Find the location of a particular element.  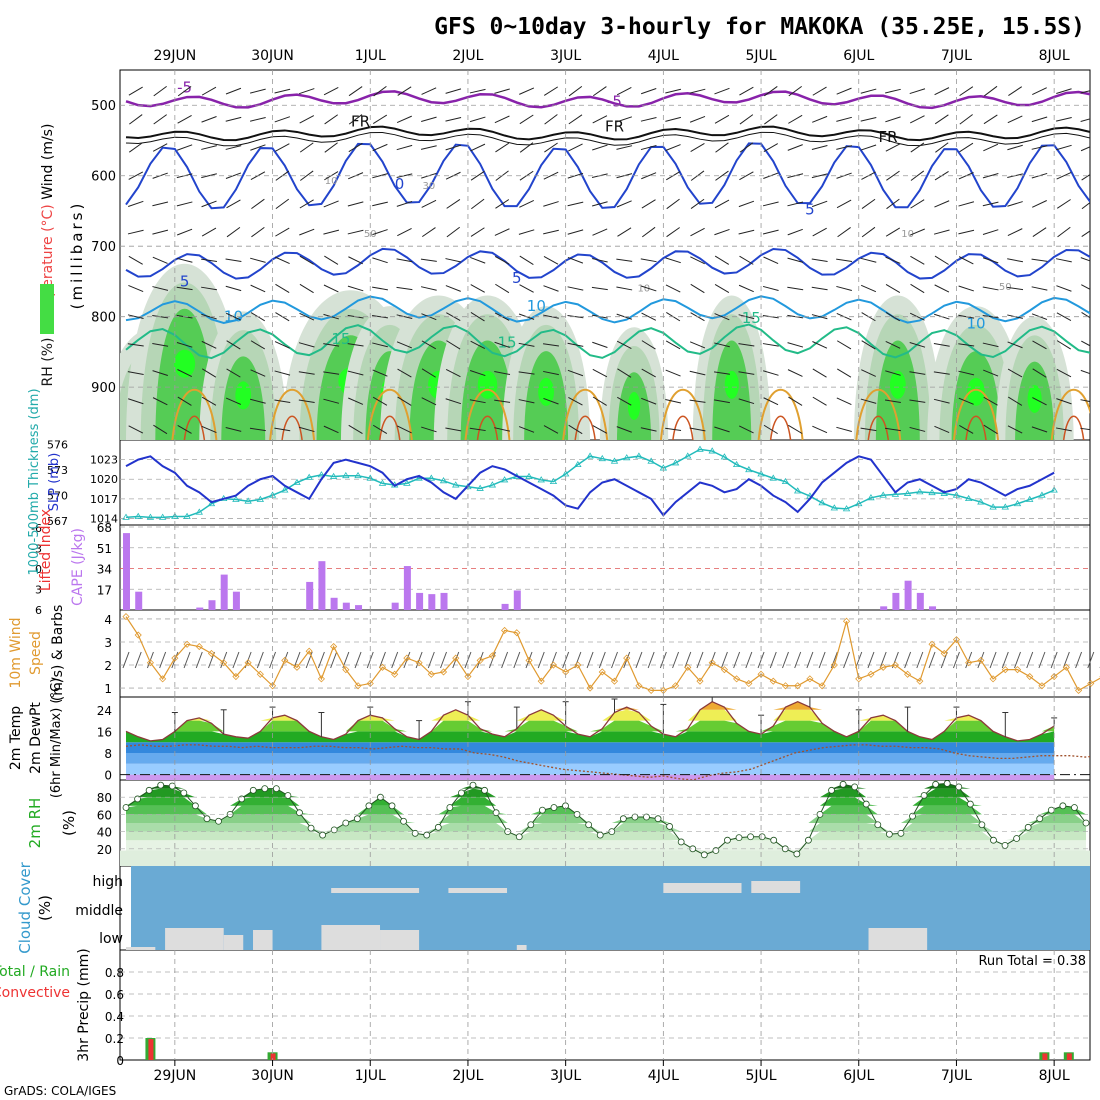

contour-label: FR is located at coordinates (360, 121).